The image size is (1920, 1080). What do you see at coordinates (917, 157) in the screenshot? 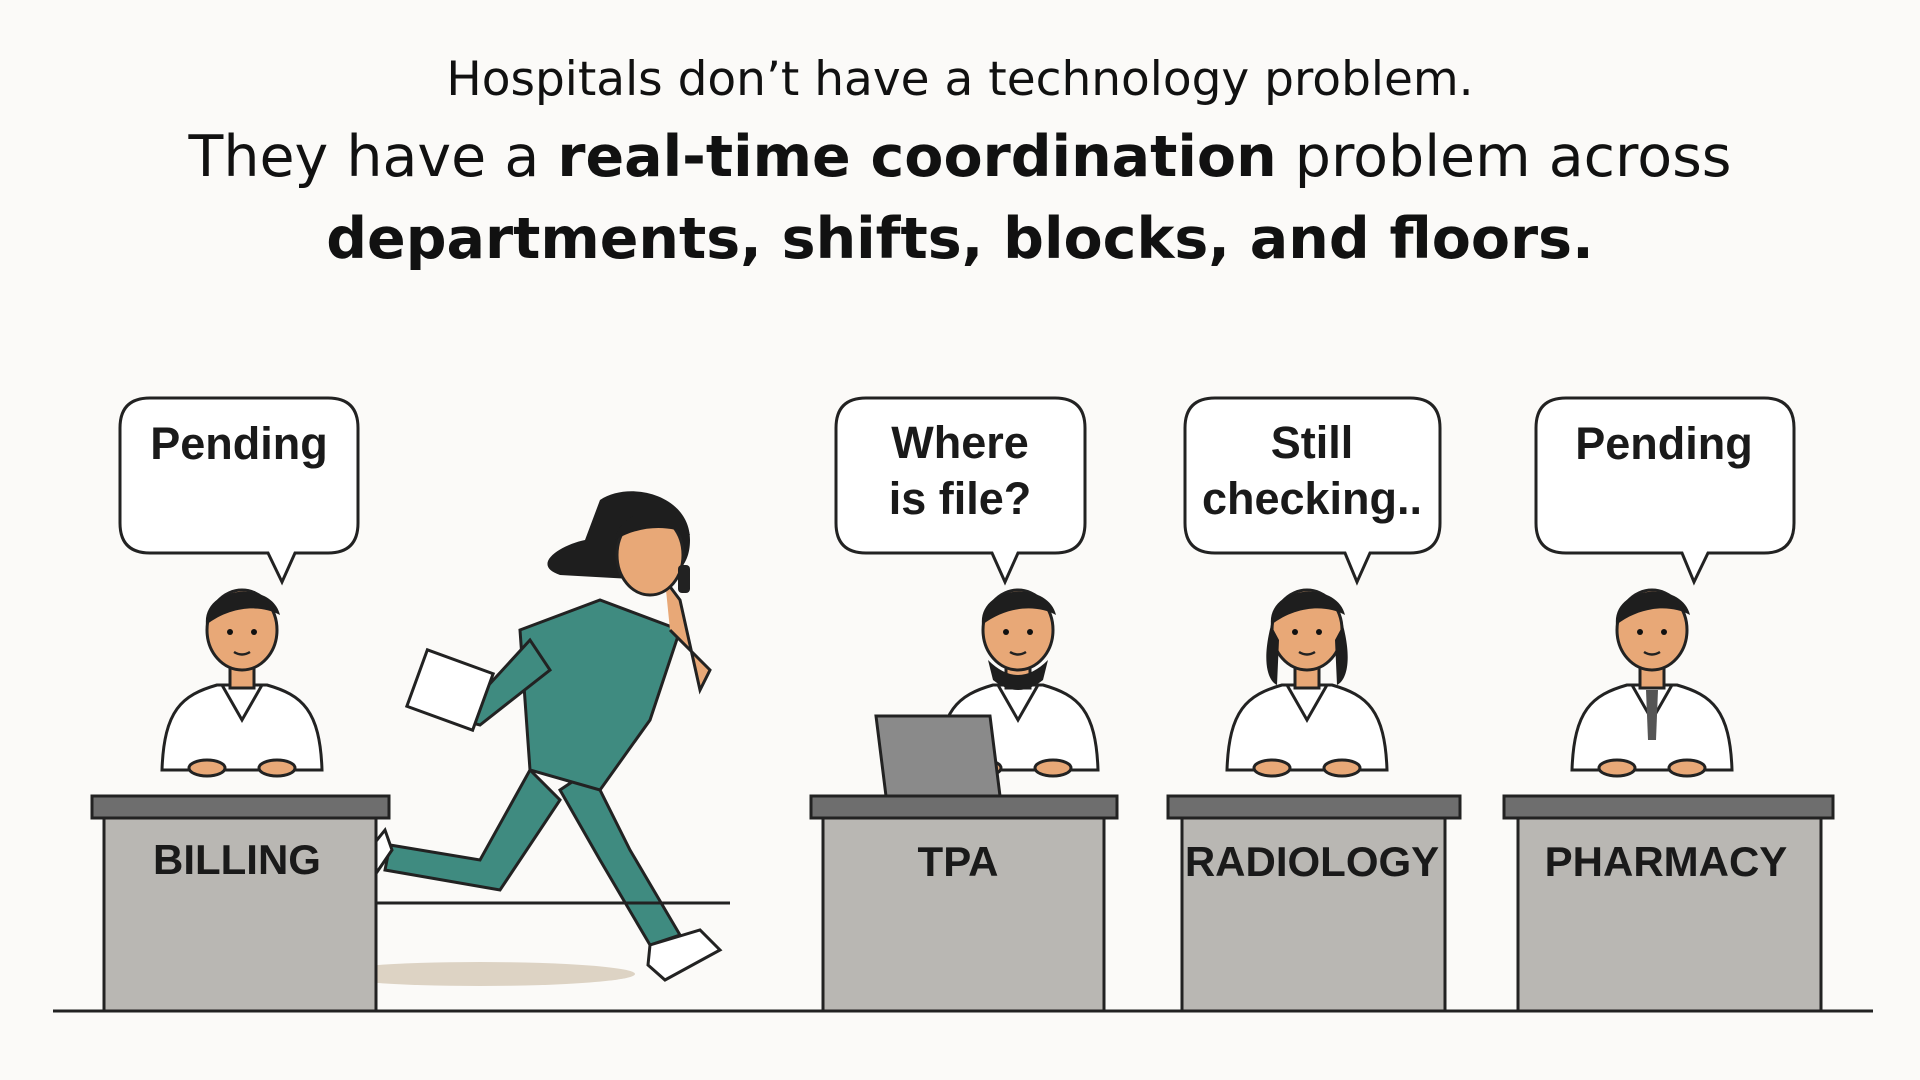
I see `headline-emphasis: real-time coordination` at bounding box center [917, 157].